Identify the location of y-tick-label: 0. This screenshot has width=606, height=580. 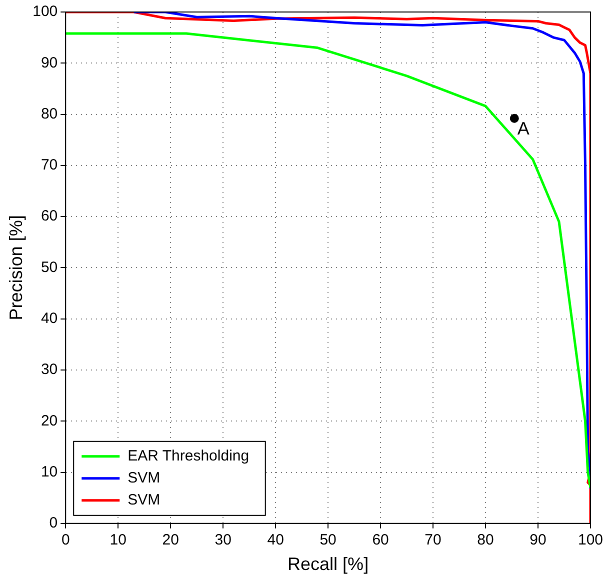
(53, 523).